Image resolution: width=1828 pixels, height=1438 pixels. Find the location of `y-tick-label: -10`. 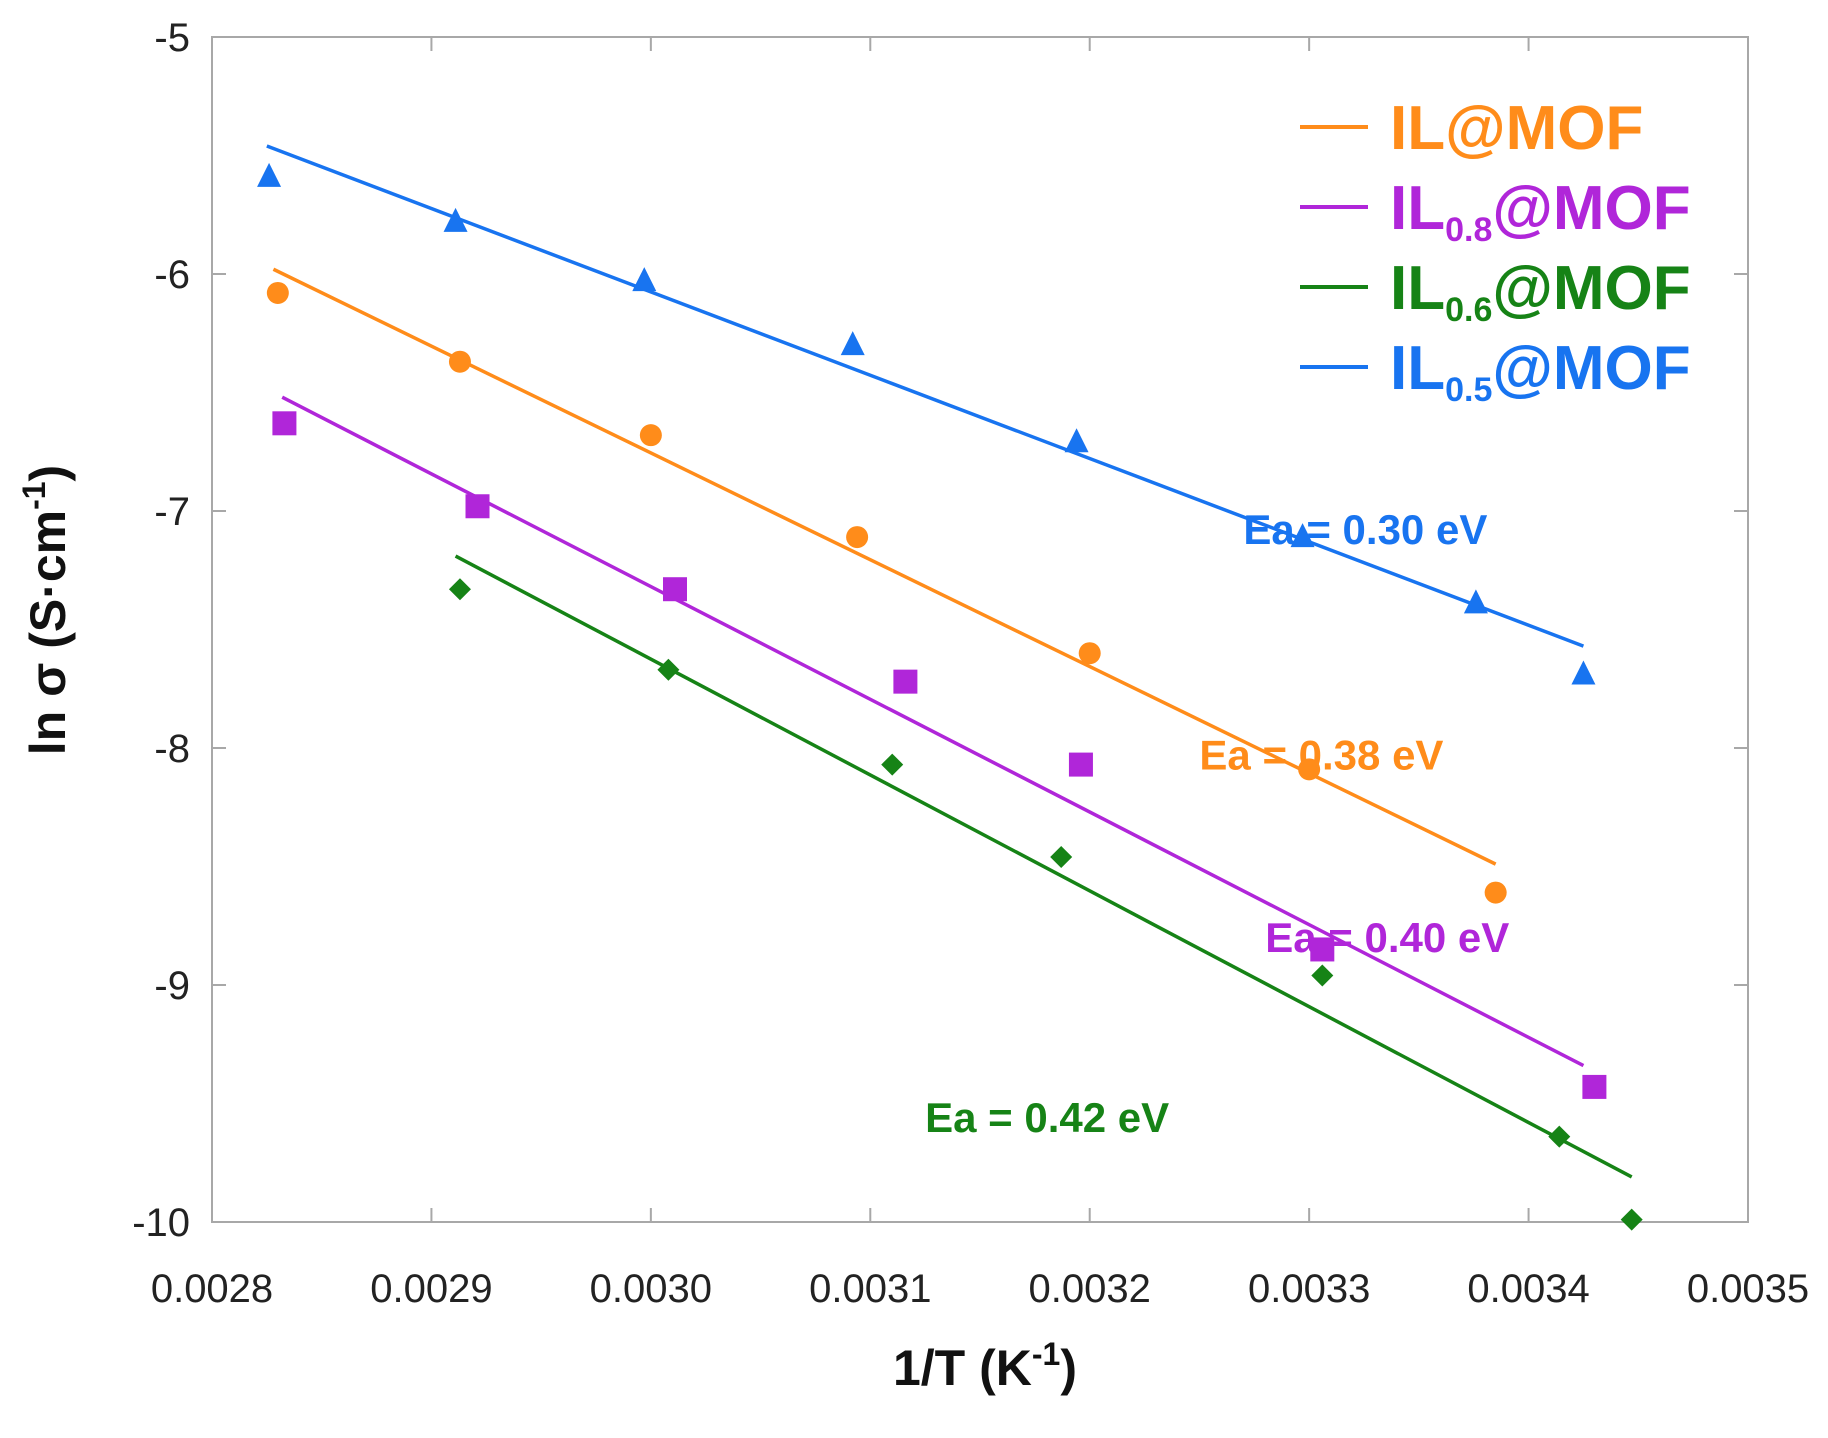

y-tick-label: -10 is located at coordinates (161, 1223).